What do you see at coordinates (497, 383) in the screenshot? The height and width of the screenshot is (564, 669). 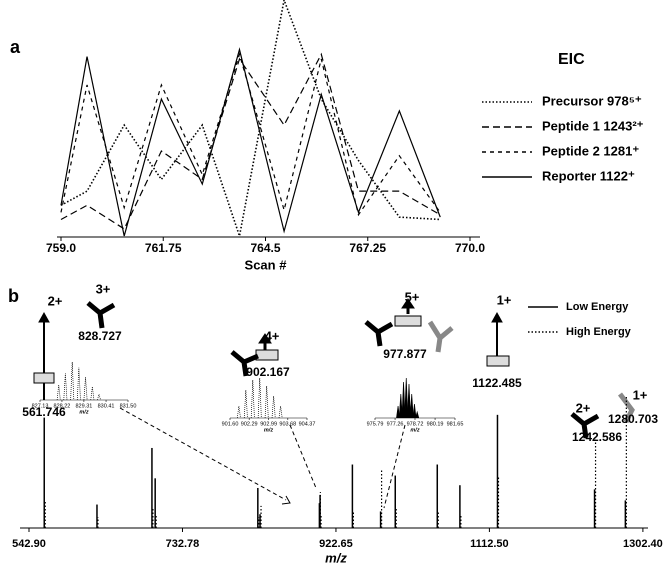 I see `peak-label: 1122.485` at bounding box center [497, 383].